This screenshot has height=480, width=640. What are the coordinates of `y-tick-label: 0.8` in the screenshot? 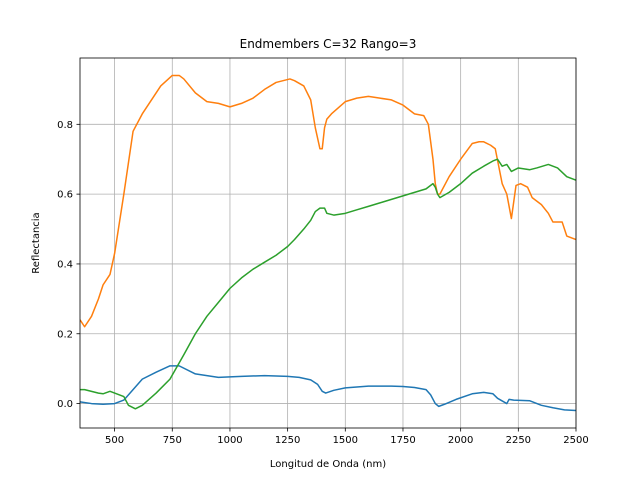 It's located at (65, 125).